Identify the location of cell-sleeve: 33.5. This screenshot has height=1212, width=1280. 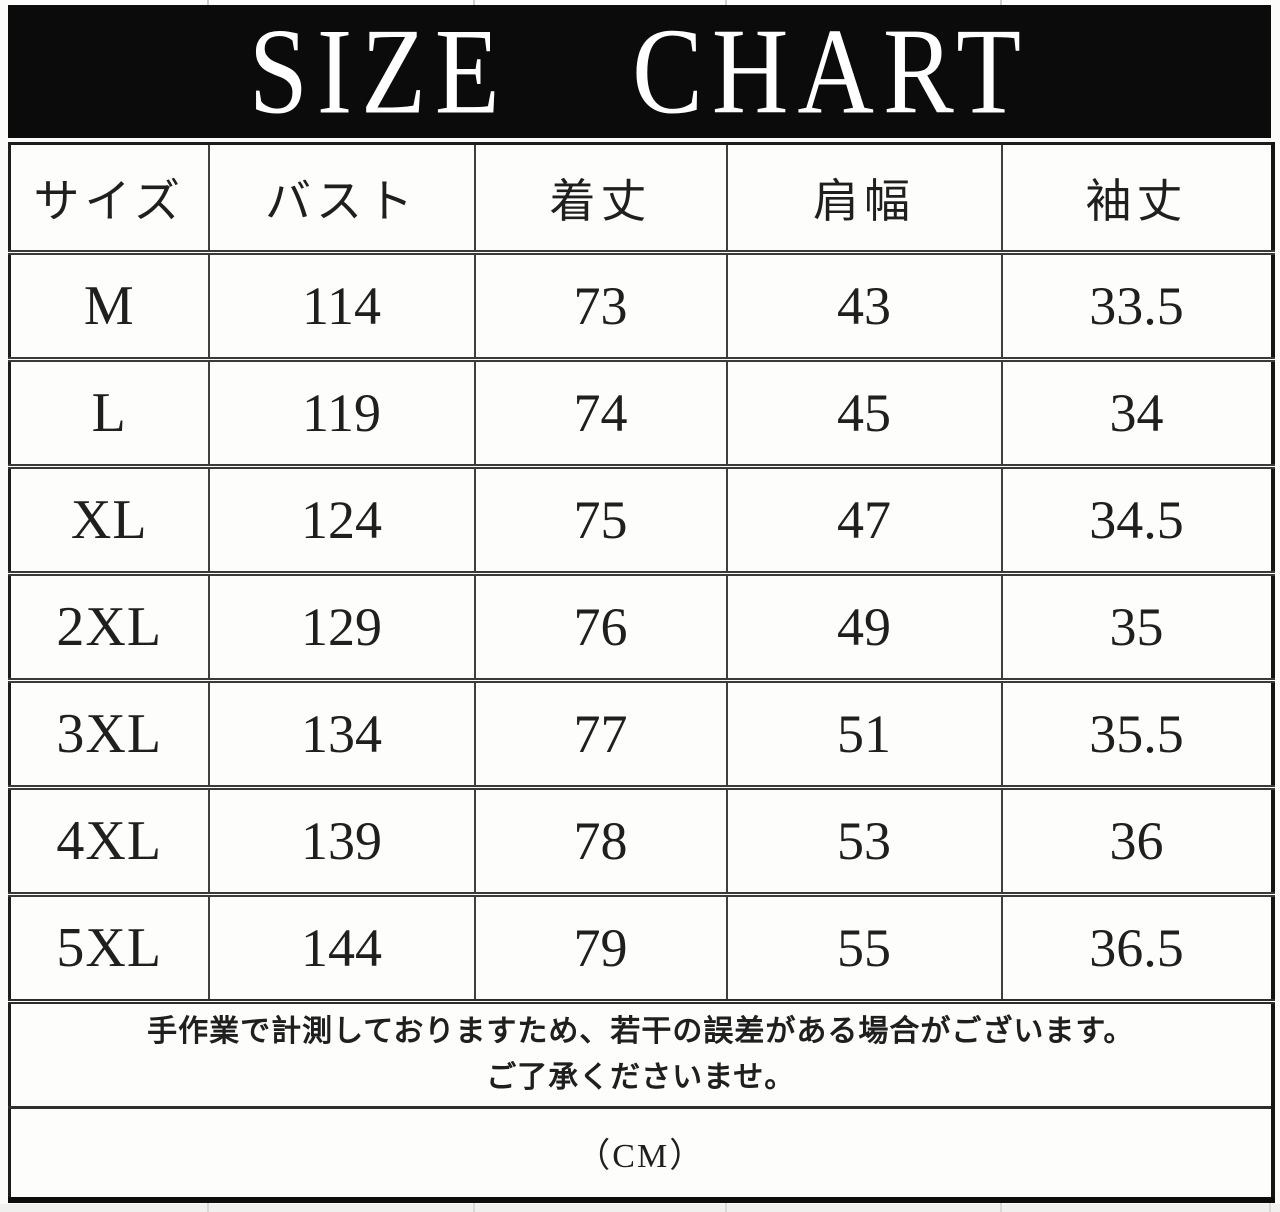
(1137, 305).